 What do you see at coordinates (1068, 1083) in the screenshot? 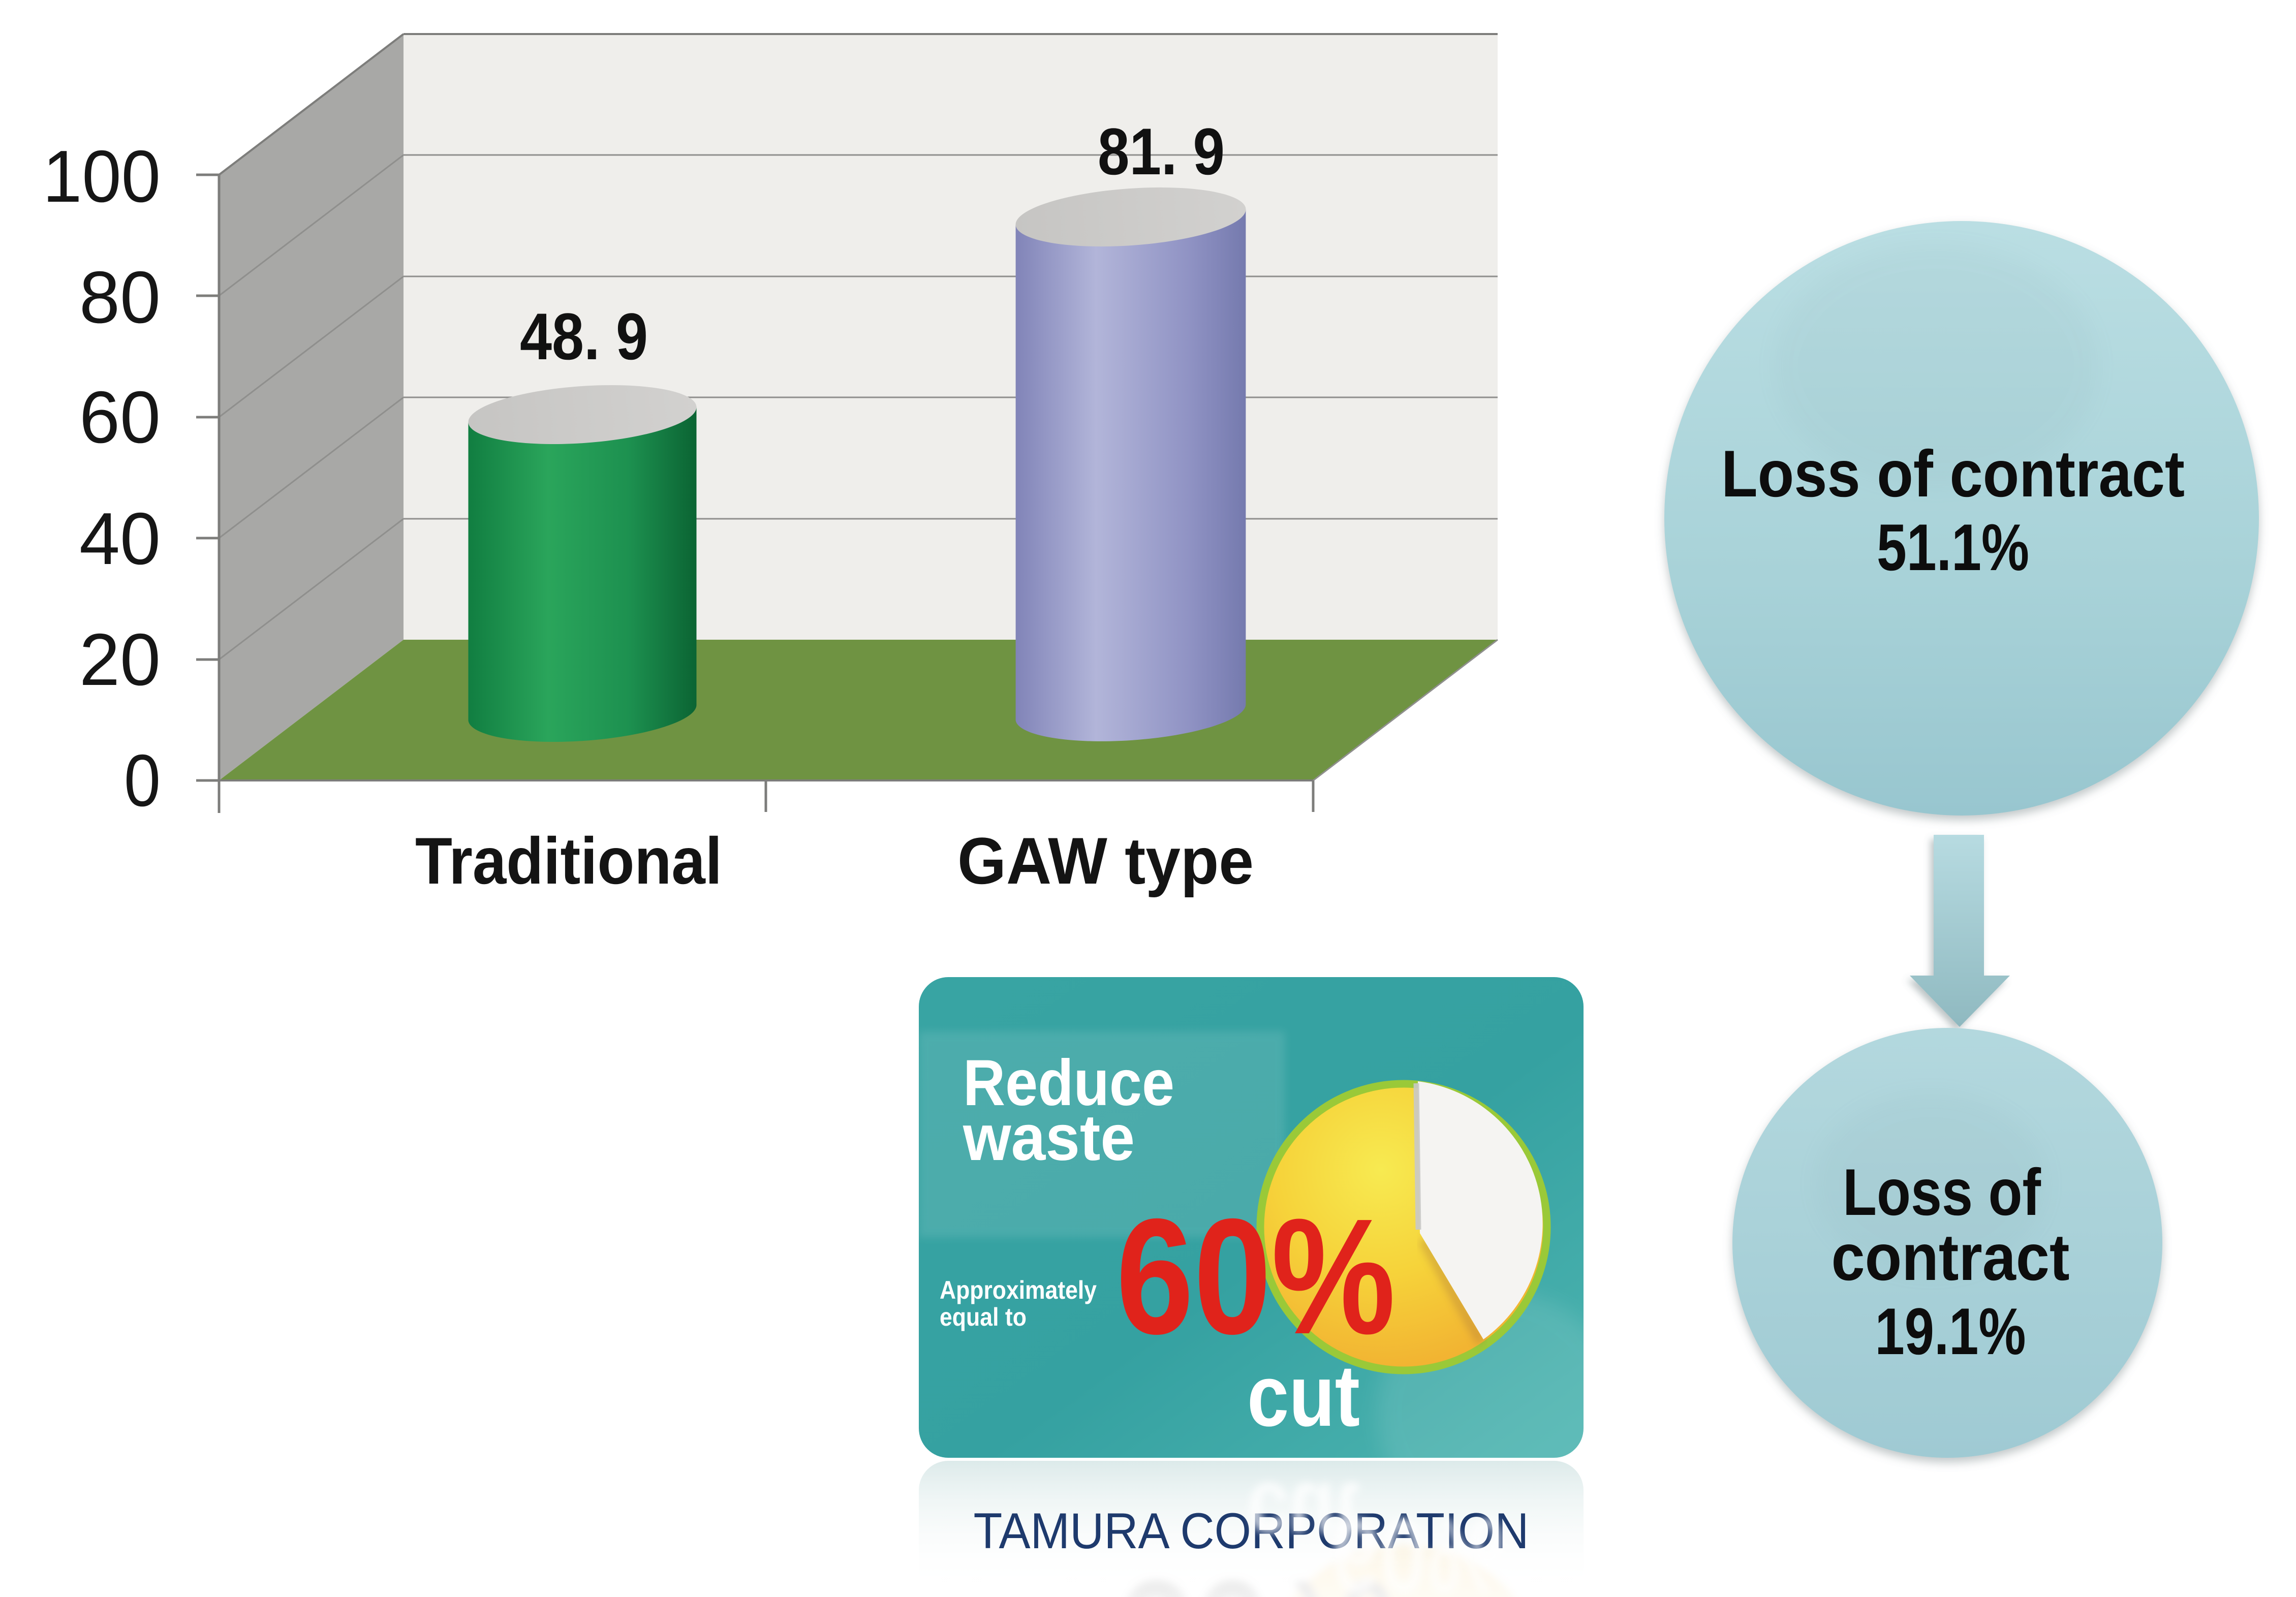
I see `svg-text: Reduce` at bounding box center [1068, 1083].